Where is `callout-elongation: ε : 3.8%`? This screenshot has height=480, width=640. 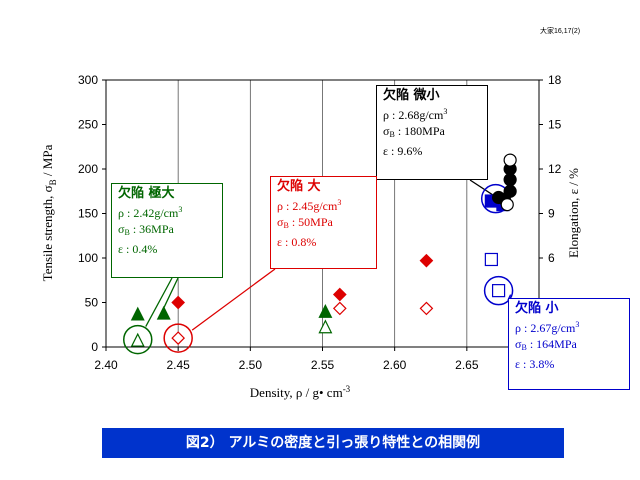
callout-elongation: ε : 3.8% is located at coordinates (535, 364).